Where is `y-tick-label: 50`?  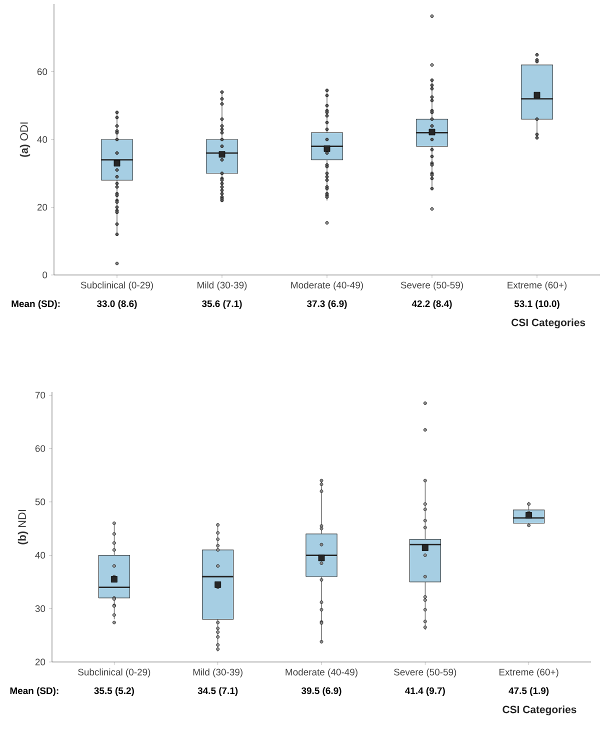 y-tick-label: 50 is located at coordinates (40, 502).